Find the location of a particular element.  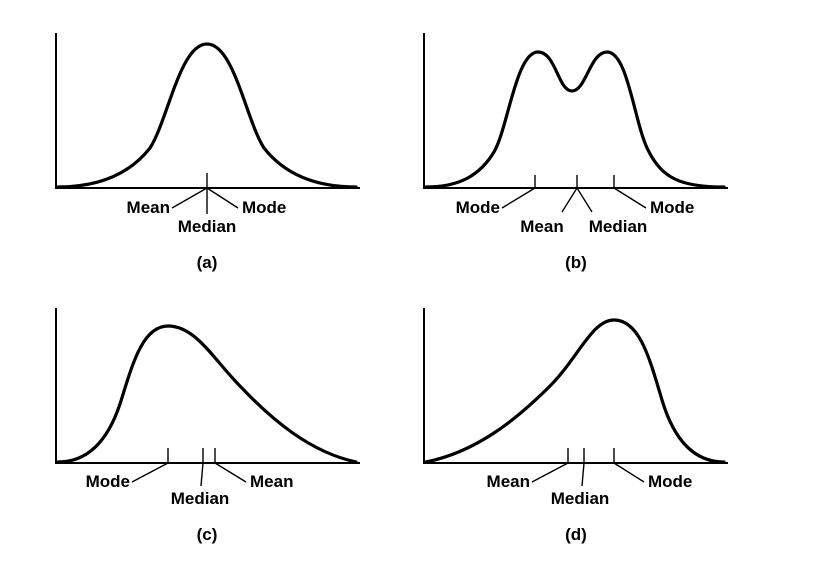

panel-c-axes is located at coordinates (207, 386).